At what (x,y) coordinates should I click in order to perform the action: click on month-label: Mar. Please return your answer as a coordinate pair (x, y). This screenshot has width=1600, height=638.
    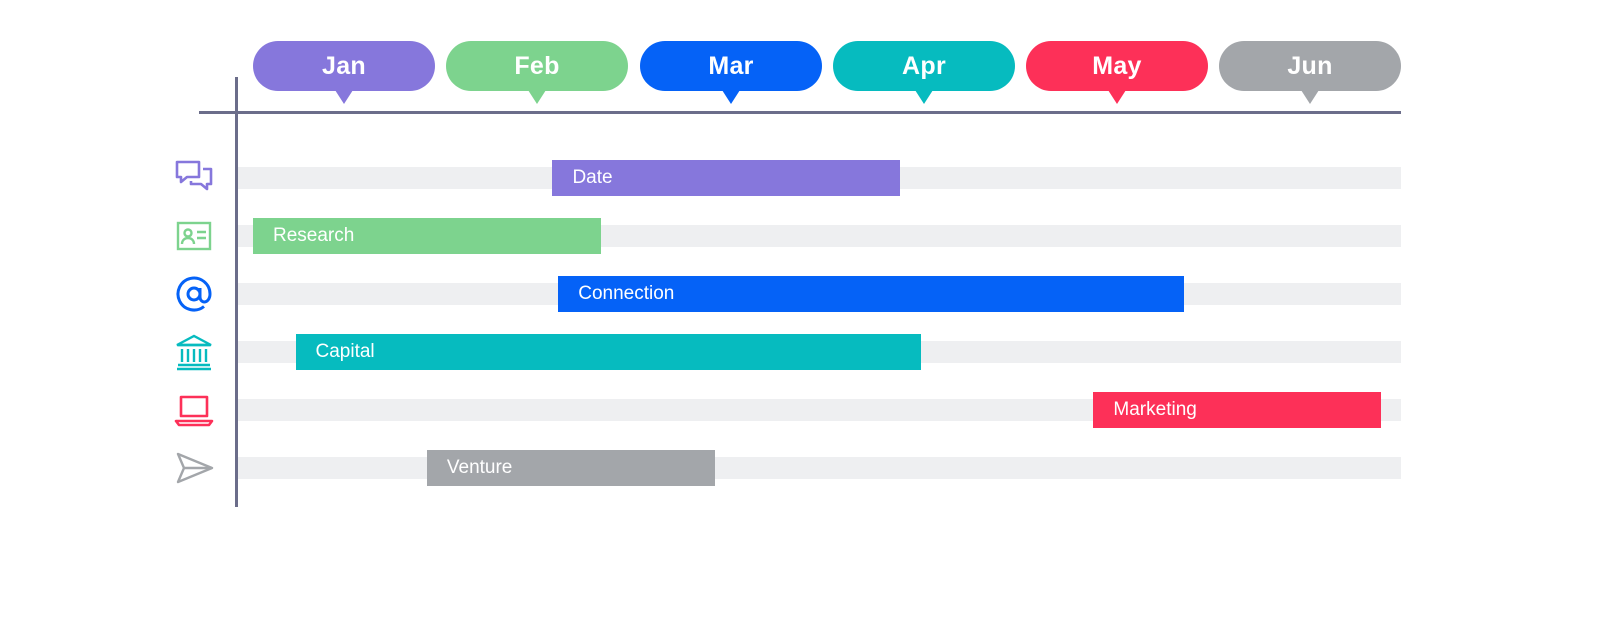
    Looking at the image, I should click on (731, 65).